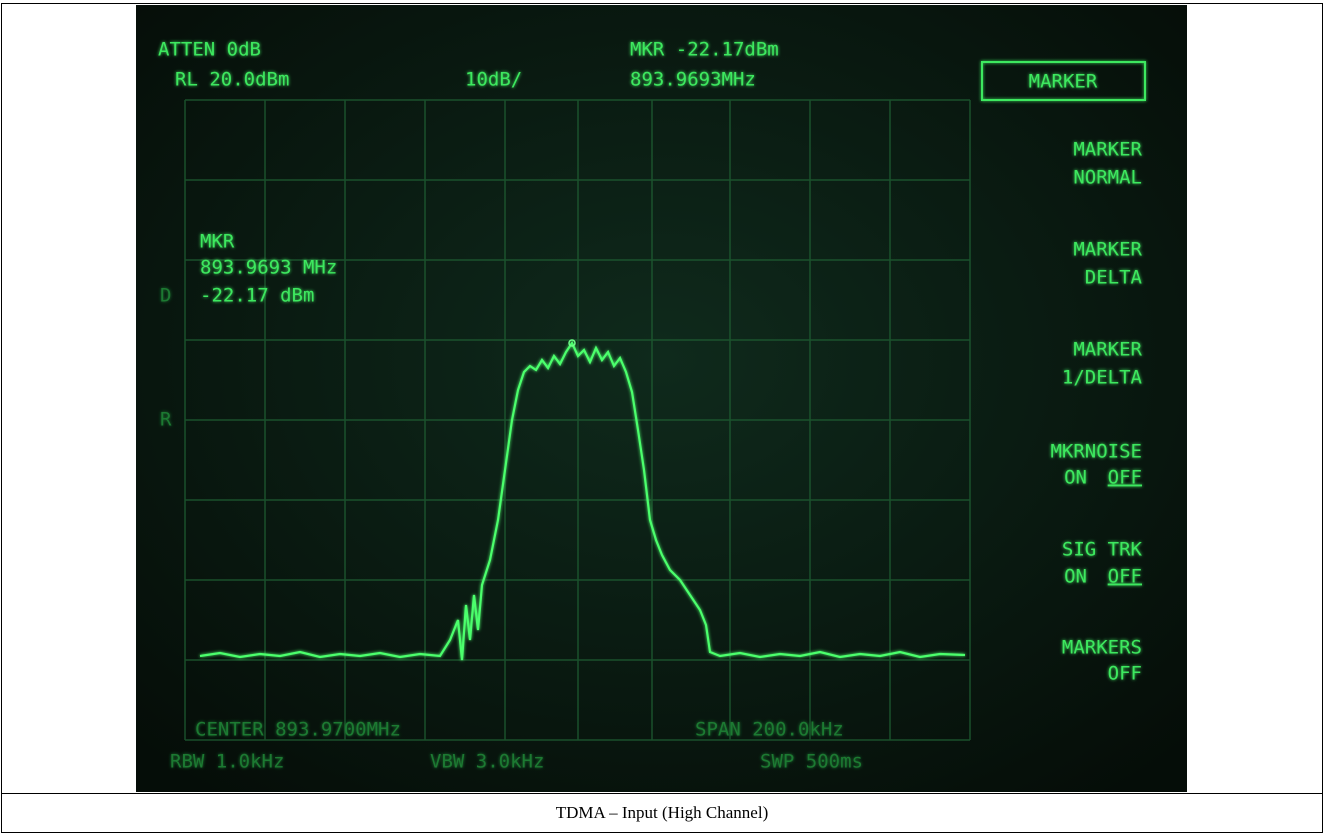  I want to click on vbw: VBW 3.0kHz, so click(487, 762).